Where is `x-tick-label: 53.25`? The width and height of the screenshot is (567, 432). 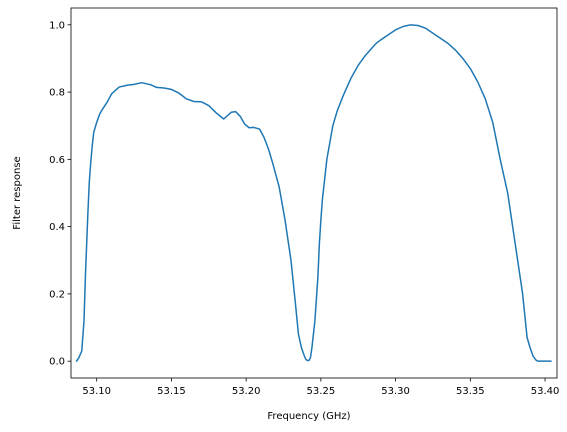 x-tick-label: 53.25 is located at coordinates (321, 391).